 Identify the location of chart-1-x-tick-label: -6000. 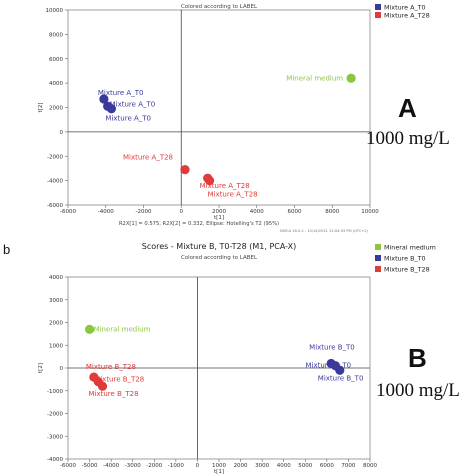
(68, 212).